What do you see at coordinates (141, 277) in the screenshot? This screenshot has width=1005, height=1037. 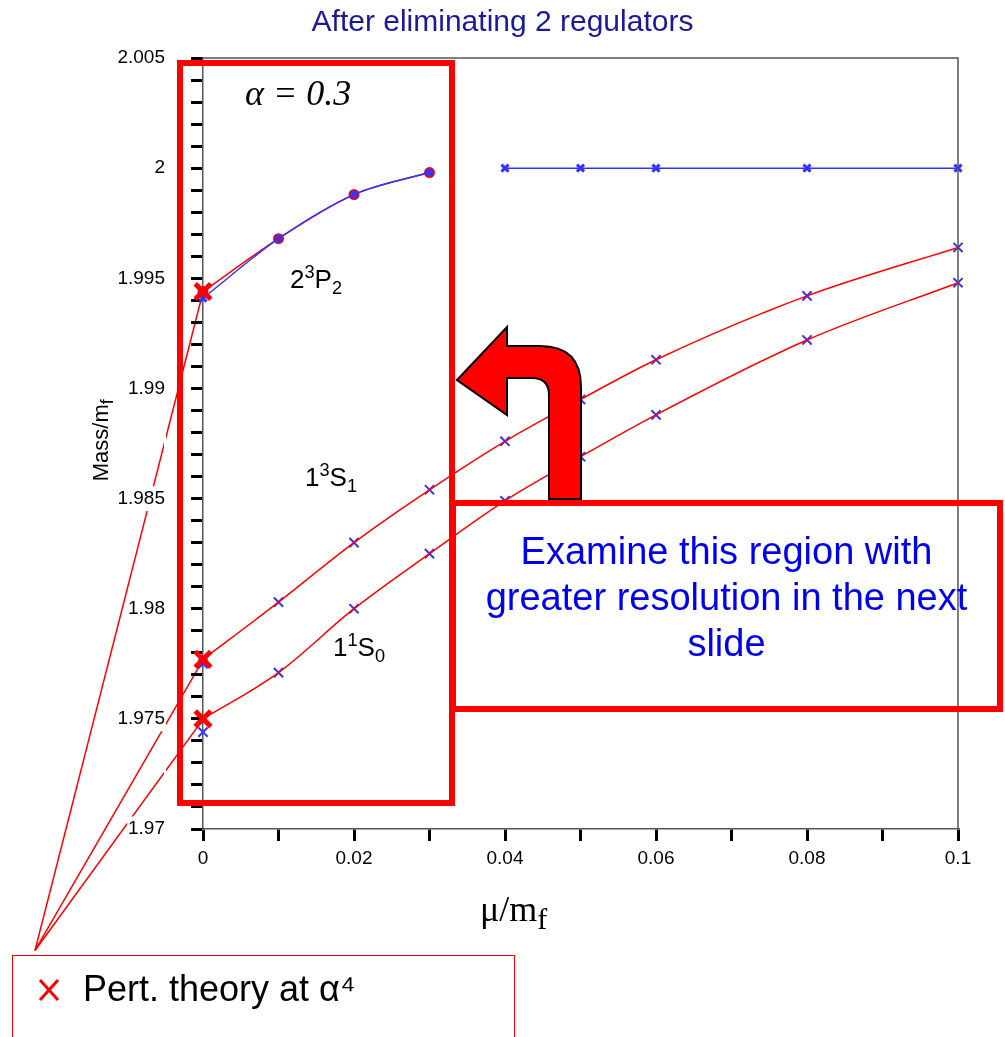 I see `y-tick-label: 1.995` at bounding box center [141, 277].